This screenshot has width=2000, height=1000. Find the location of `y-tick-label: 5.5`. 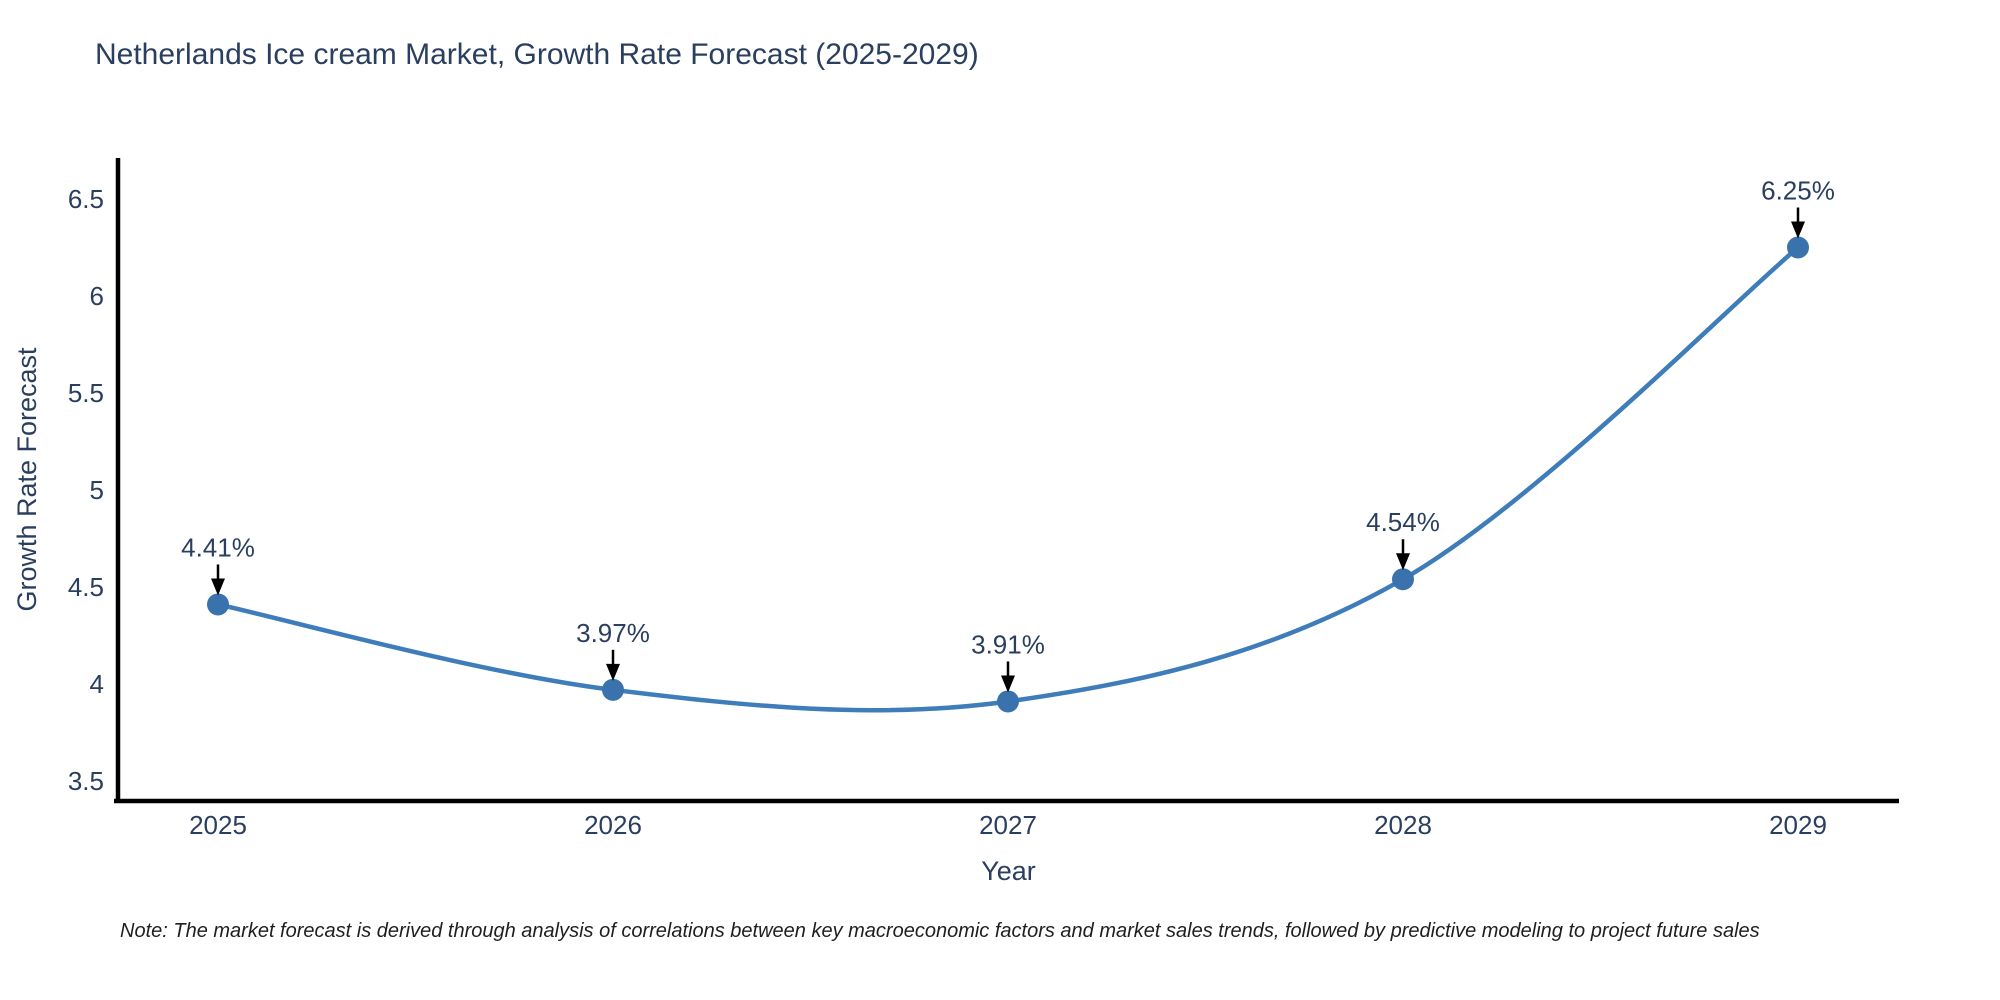

y-tick-label: 5.5 is located at coordinates (86, 393).